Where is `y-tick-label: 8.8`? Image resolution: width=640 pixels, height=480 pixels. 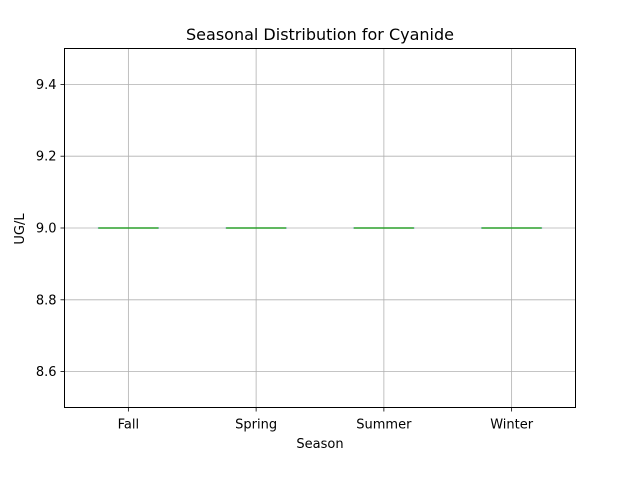
y-tick-label: 8.8 is located at coordinates (46, 300).